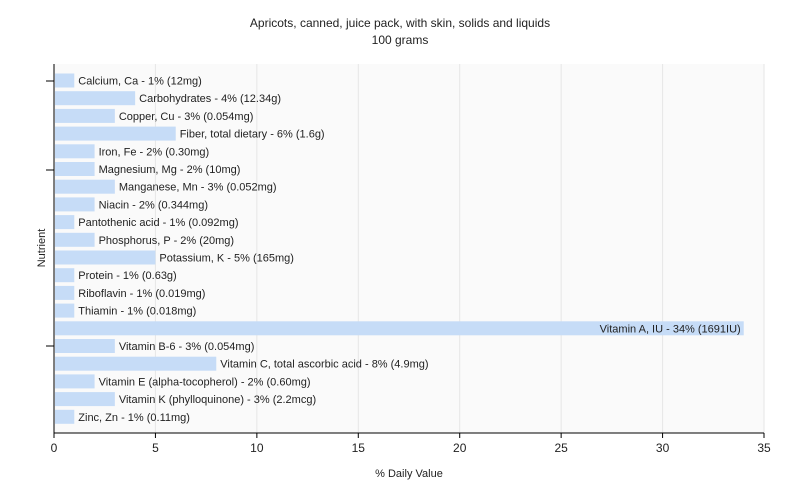 Image resolution: width=800 pixels, height=500 pixels. I want to click on bar-label-7: Niacin - 2% (0.344mg), so click(153, 205).